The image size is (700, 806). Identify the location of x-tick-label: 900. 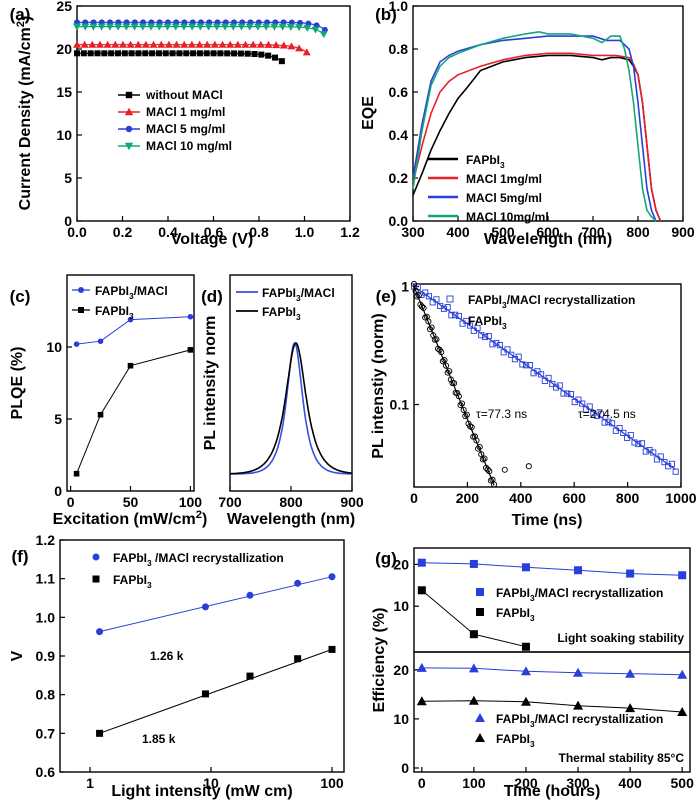
(683, 232).